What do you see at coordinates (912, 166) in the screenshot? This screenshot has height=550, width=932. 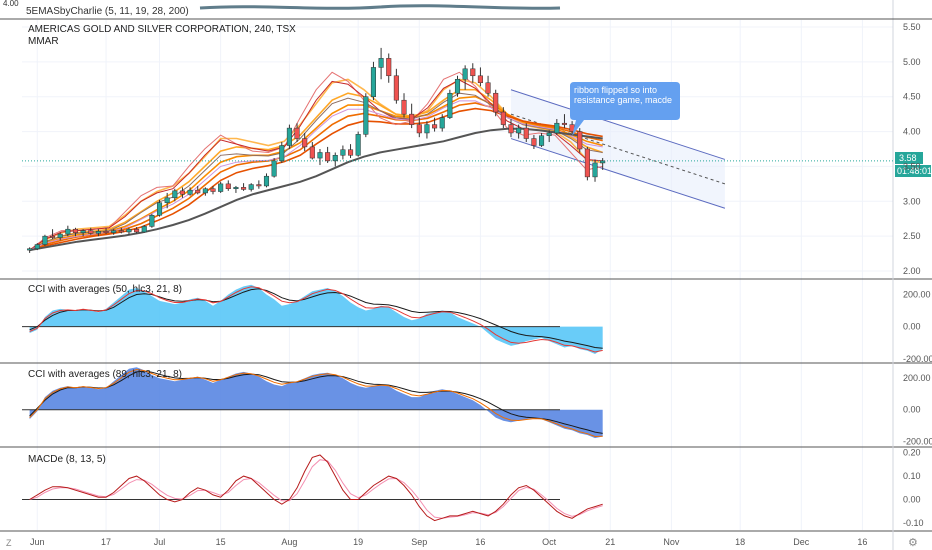 I see `main-y-tick: 3.50` at bounding box center [912, 166].